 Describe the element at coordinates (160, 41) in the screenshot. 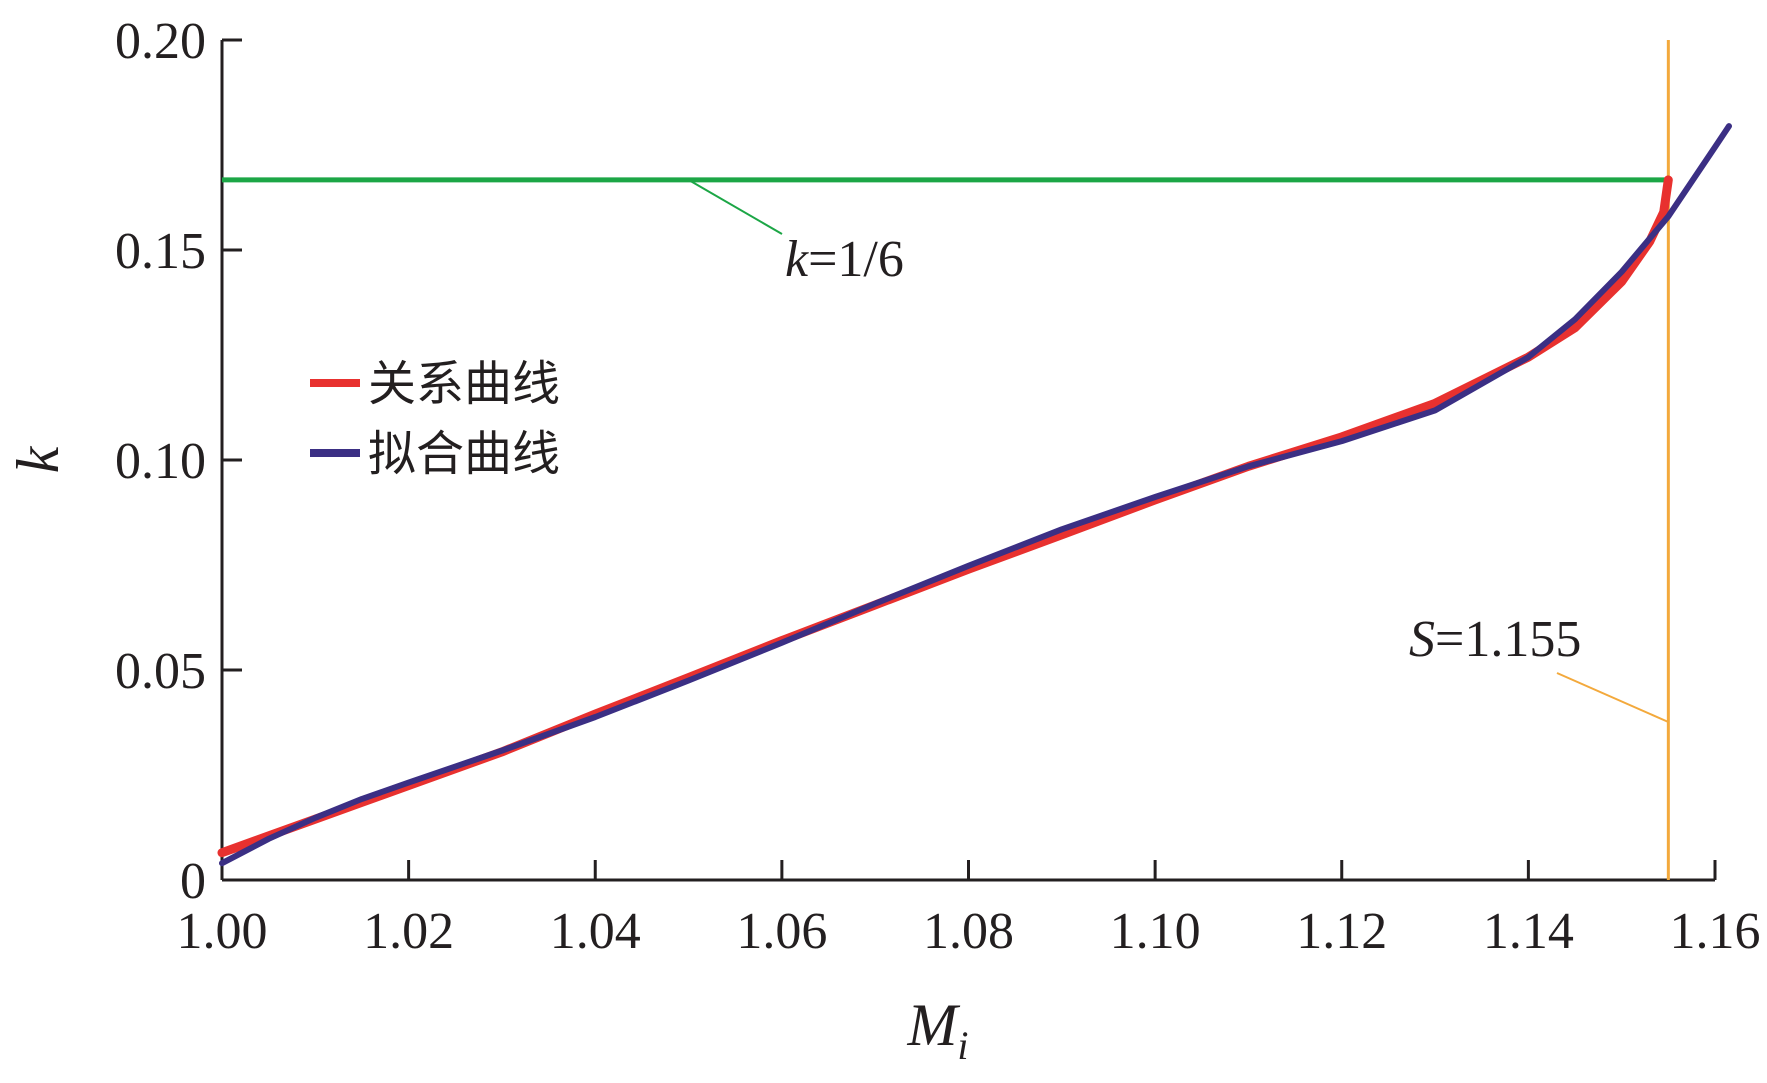

I see `y-tick-label: 0.20` at that location.